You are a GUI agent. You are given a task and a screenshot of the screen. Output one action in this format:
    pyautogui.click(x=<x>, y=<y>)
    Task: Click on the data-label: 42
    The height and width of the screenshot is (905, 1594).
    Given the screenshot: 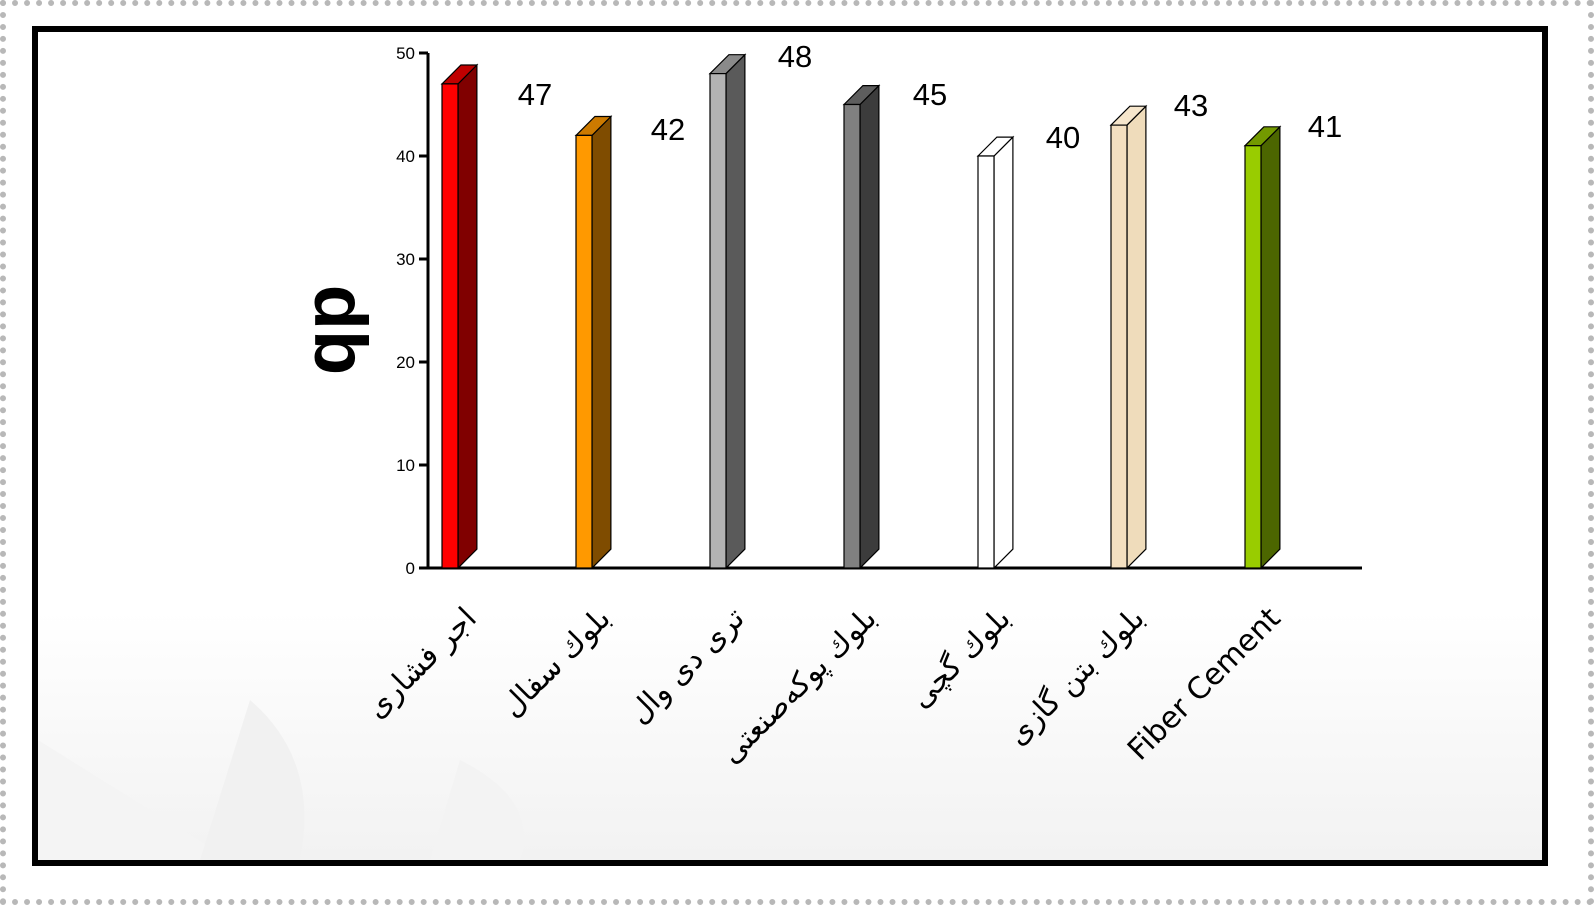 What is the action you would take?
    pyautogui.click(x=668, y=129)
    